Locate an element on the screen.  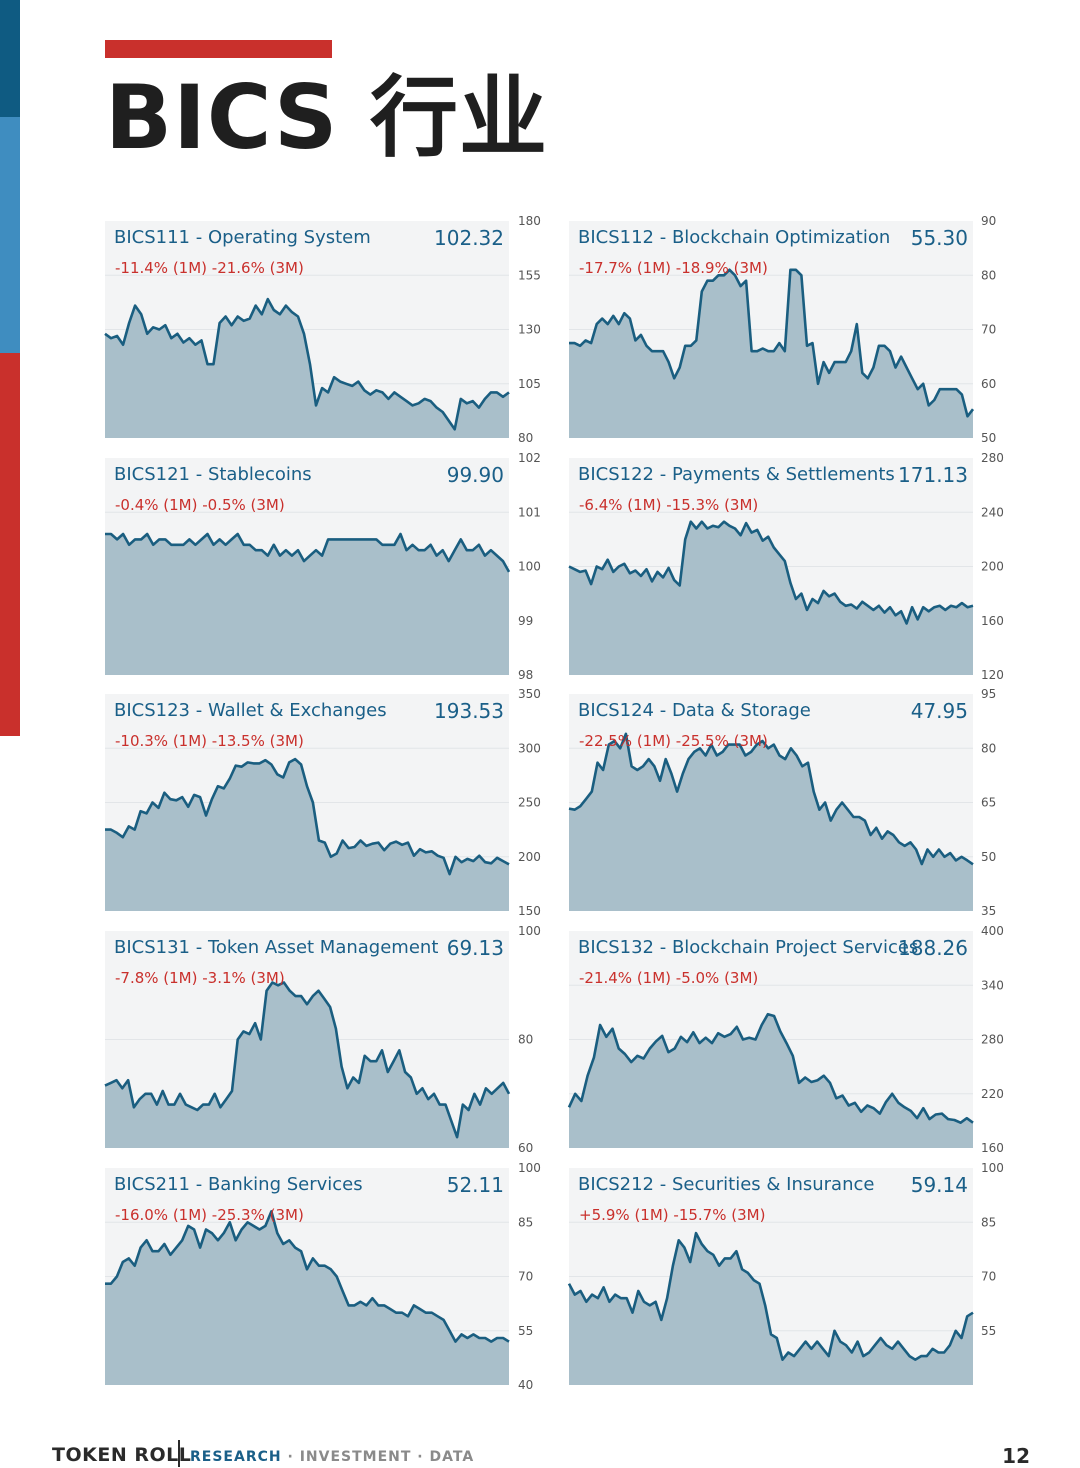
chart-performance: -16.0% (1M) -25.3% (3M) is located at coordinates (209, 1215).